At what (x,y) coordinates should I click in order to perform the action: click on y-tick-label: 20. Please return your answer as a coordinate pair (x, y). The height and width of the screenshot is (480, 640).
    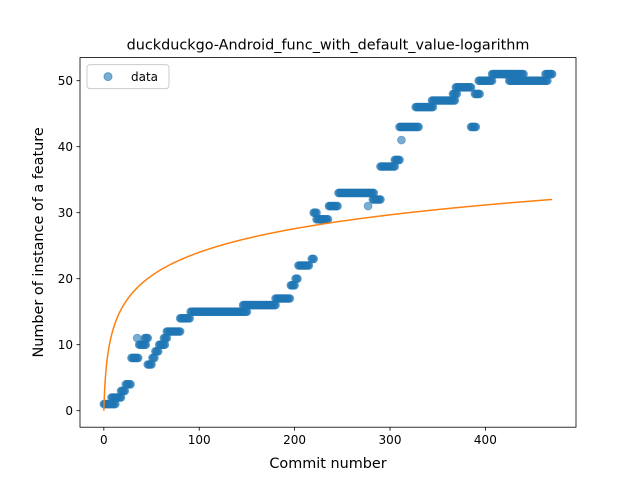
    Looking at the image, I should click on (65, 279).